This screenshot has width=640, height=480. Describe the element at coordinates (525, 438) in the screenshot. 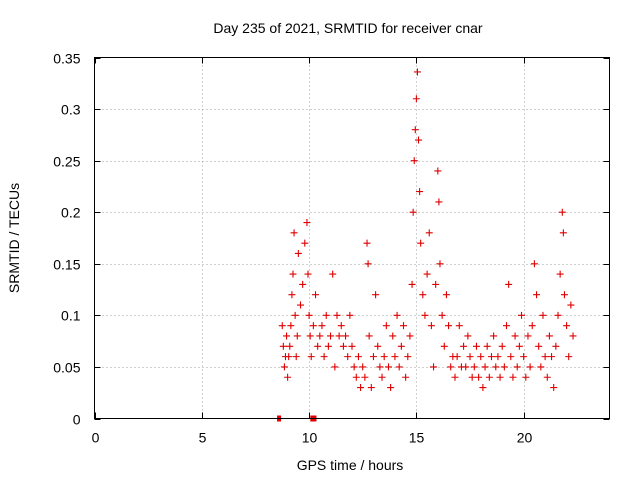

I see `x-tick-label: 20` at that location.